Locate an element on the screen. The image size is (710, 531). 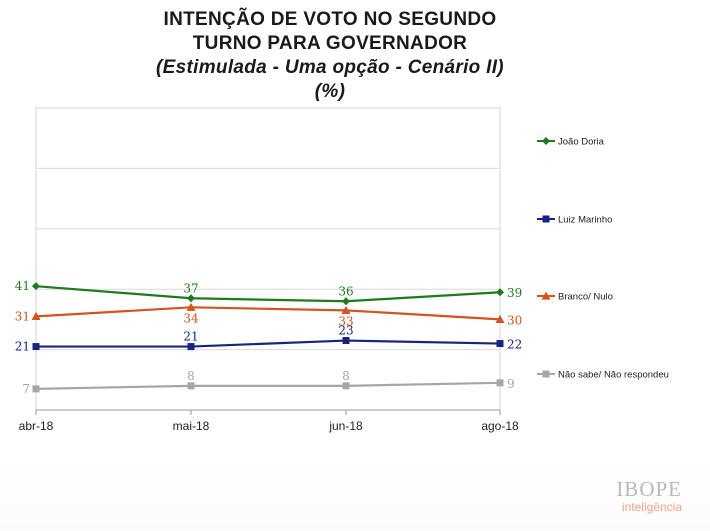
series-2: 31 34 33 30 is located at coordinates (268, 315).